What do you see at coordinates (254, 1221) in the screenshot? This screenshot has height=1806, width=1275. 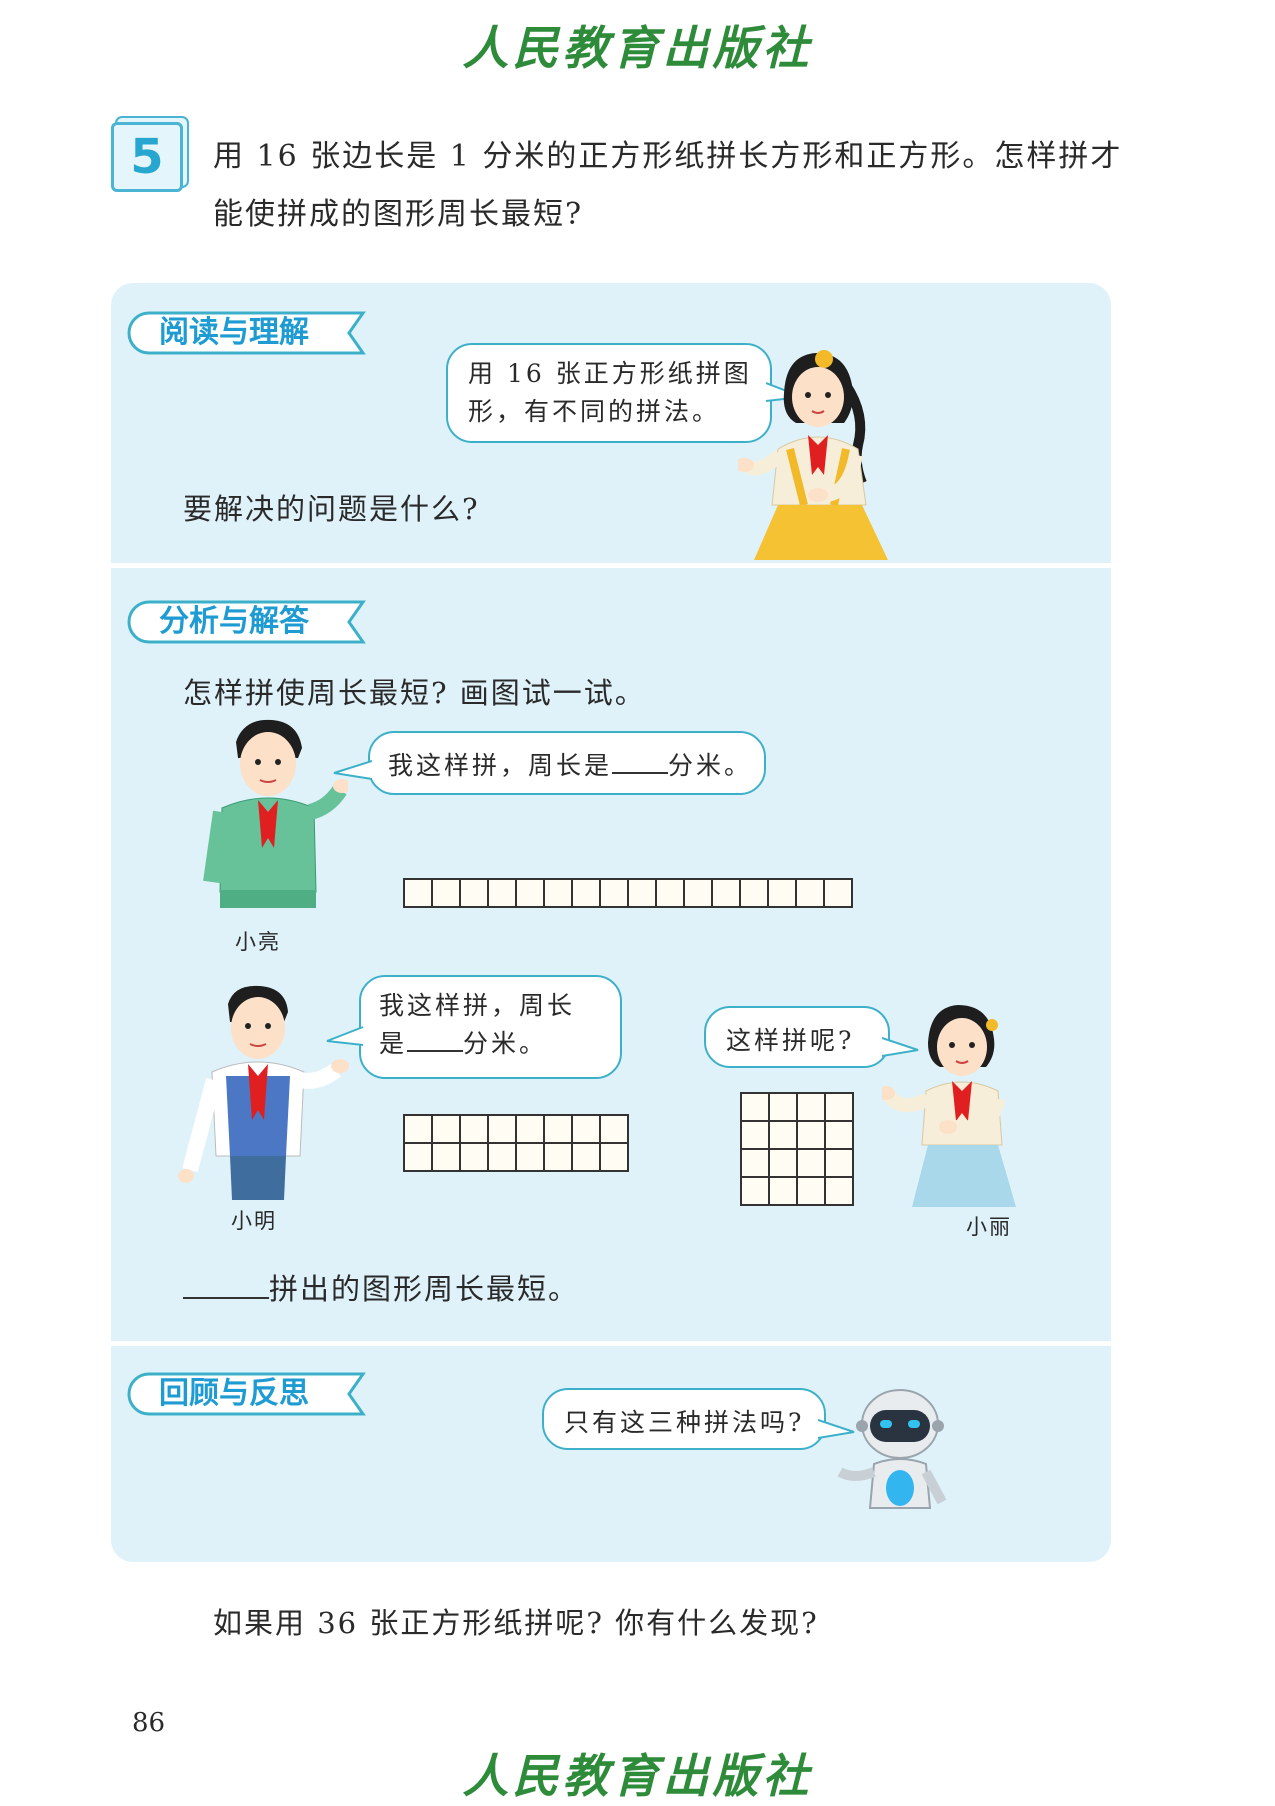 I see `name-xiaoming: 小明` at bounding box center [254, 1221].